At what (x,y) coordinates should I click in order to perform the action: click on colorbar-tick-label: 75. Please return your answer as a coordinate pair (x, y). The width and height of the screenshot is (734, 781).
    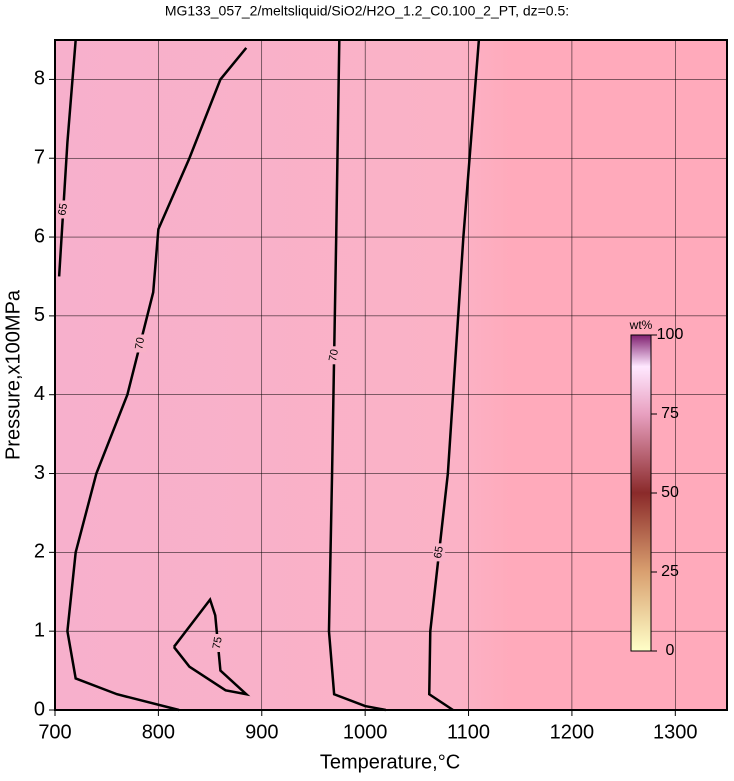
    Looking at the image, I should click on (670, 413).